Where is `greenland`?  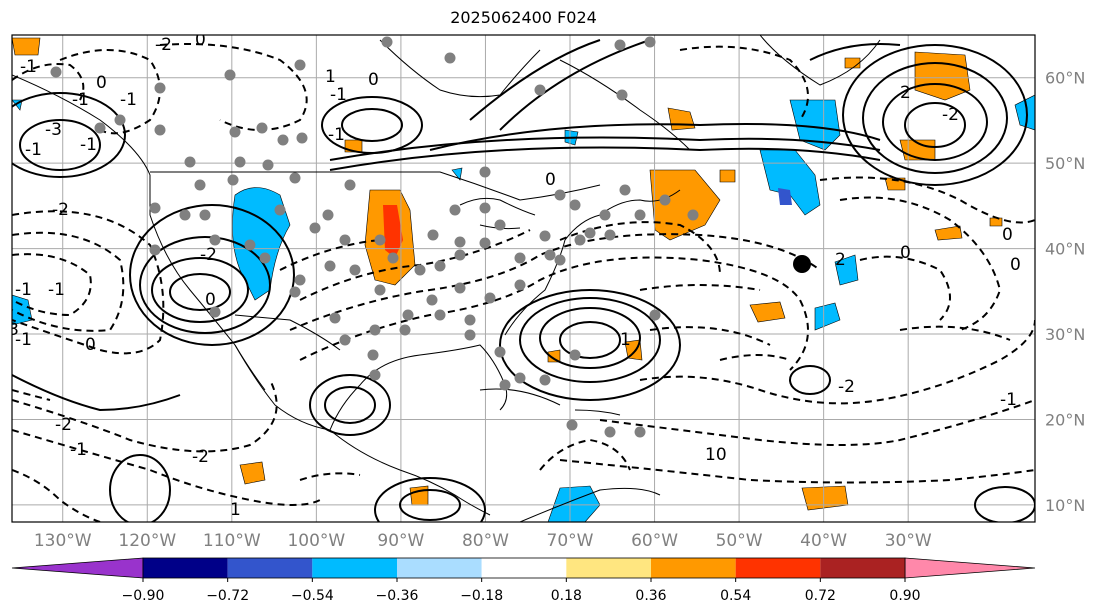 greenland is located at coordinates (820, 60).